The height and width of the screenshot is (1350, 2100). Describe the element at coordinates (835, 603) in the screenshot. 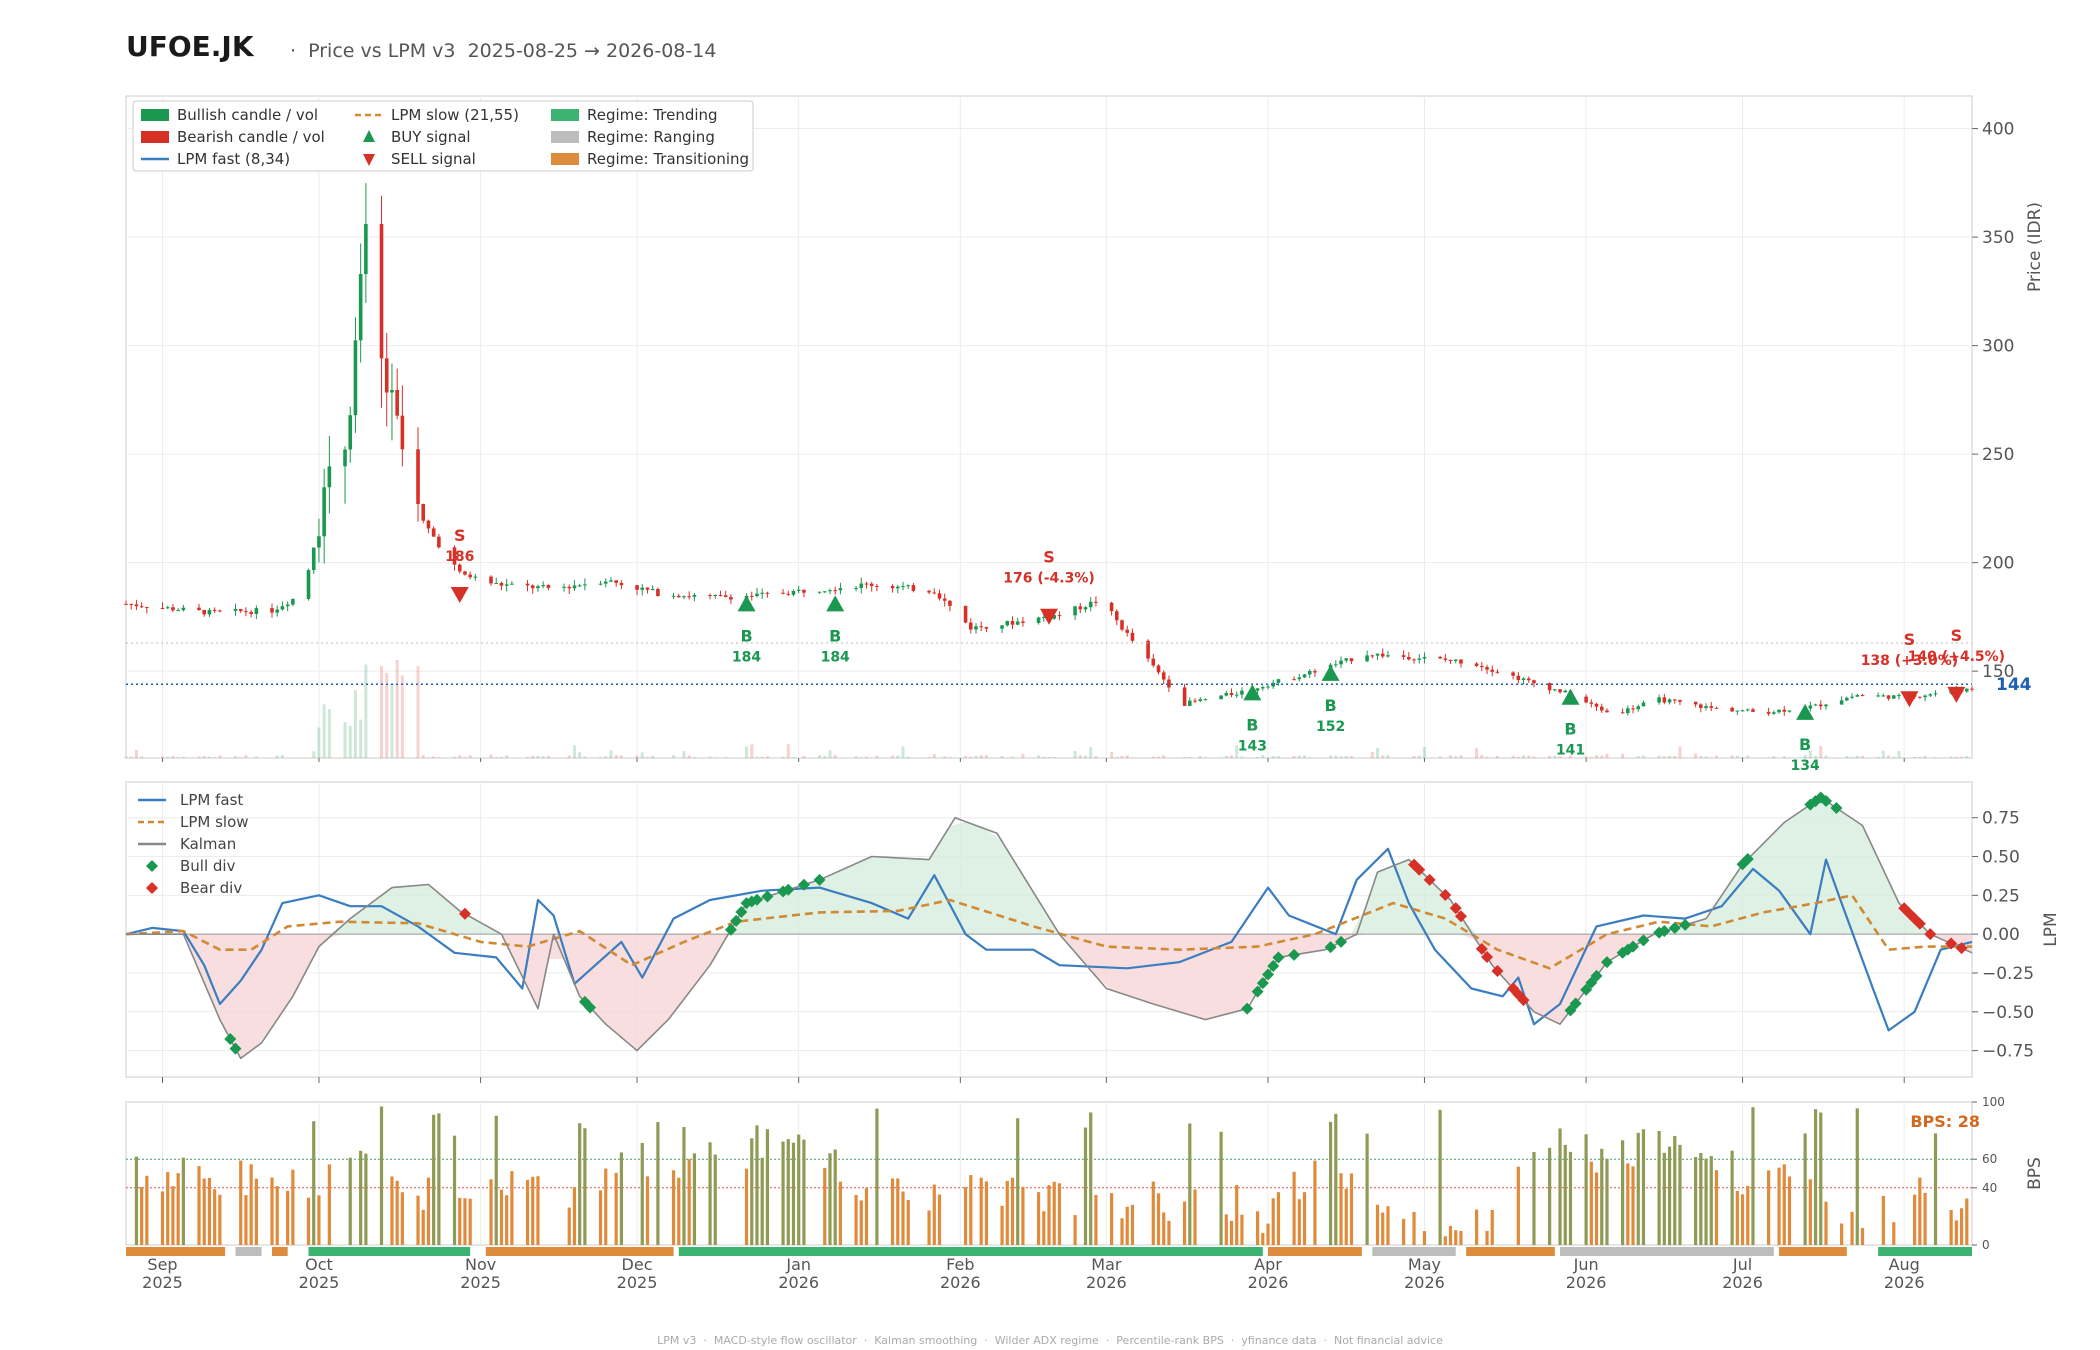

I see `buy-signal-marker` at that location.